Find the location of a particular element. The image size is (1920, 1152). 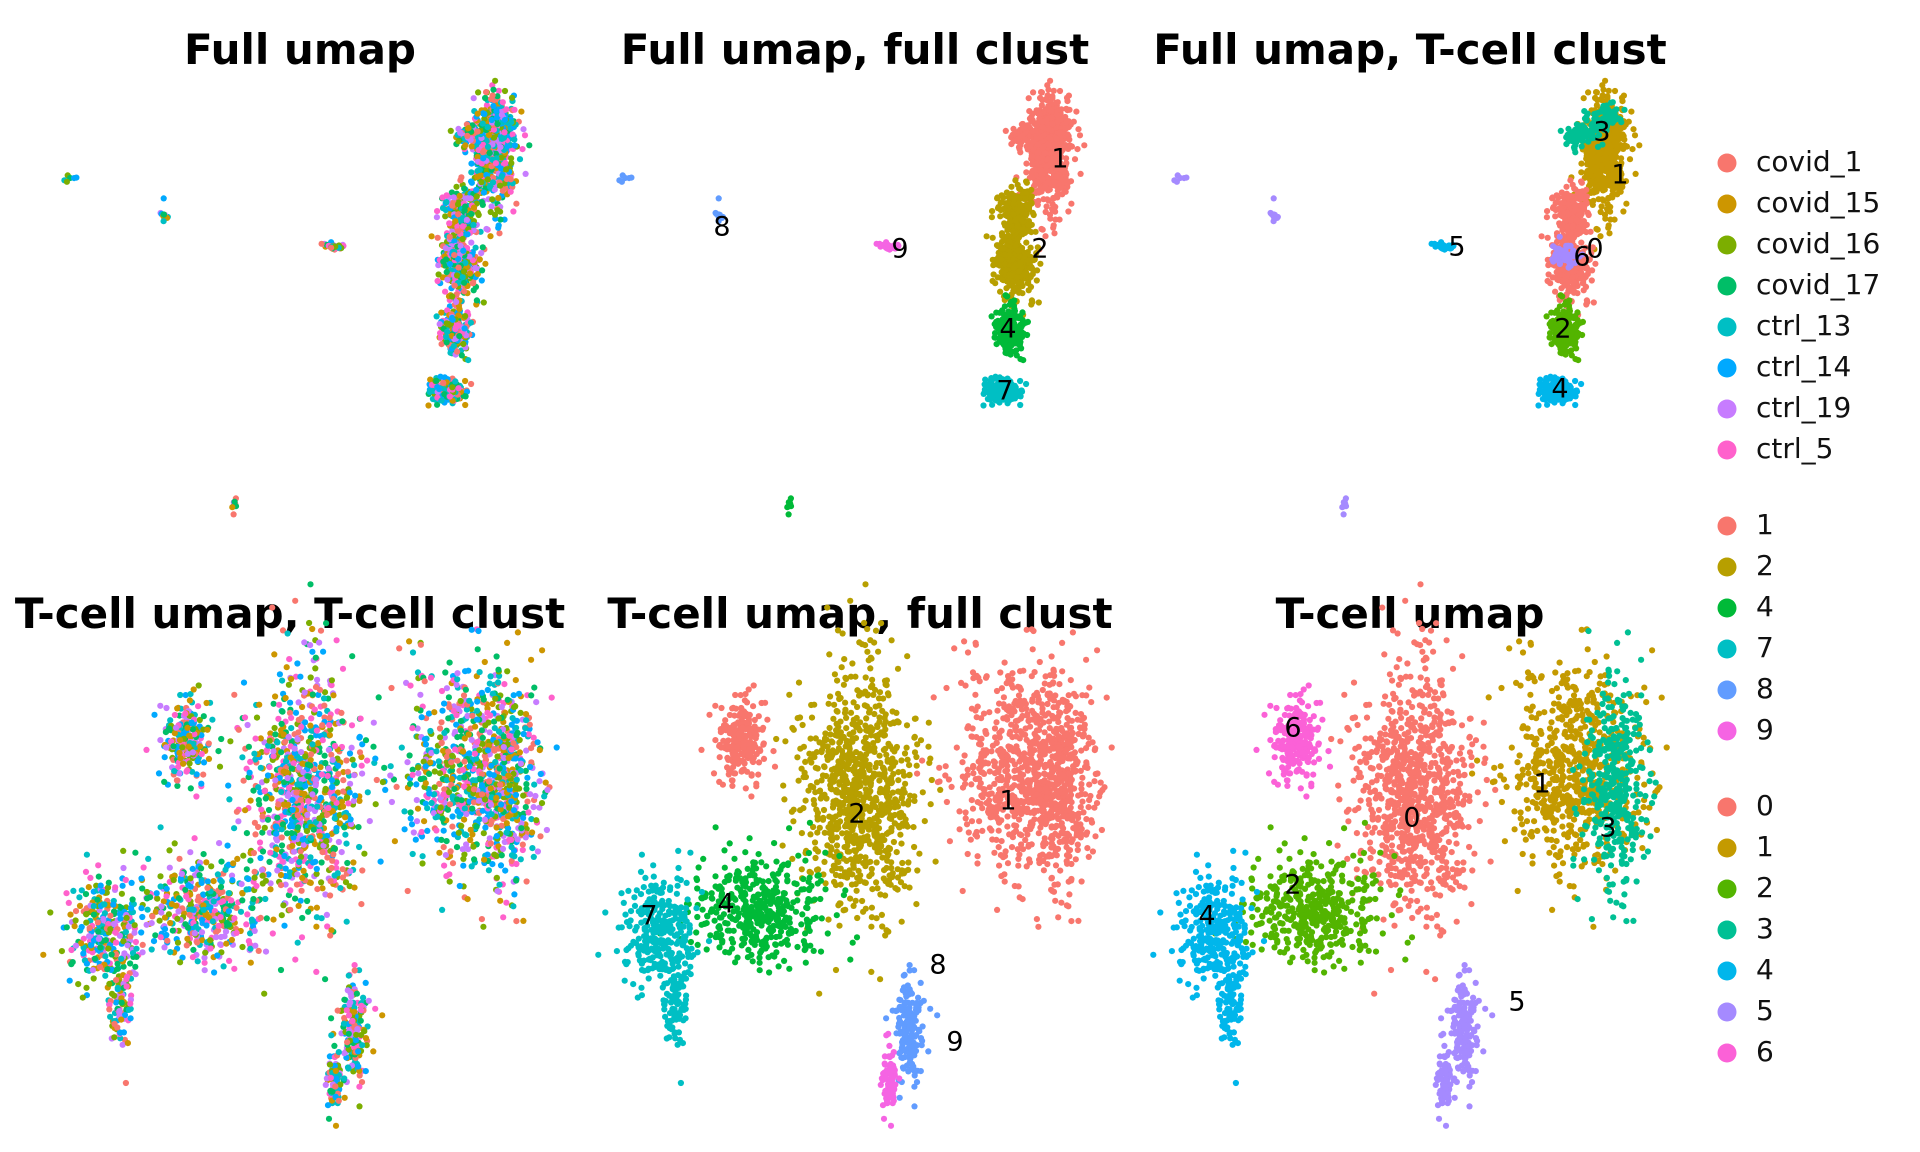

cluster-label-8: 8 is located at coordinates (721, 227).